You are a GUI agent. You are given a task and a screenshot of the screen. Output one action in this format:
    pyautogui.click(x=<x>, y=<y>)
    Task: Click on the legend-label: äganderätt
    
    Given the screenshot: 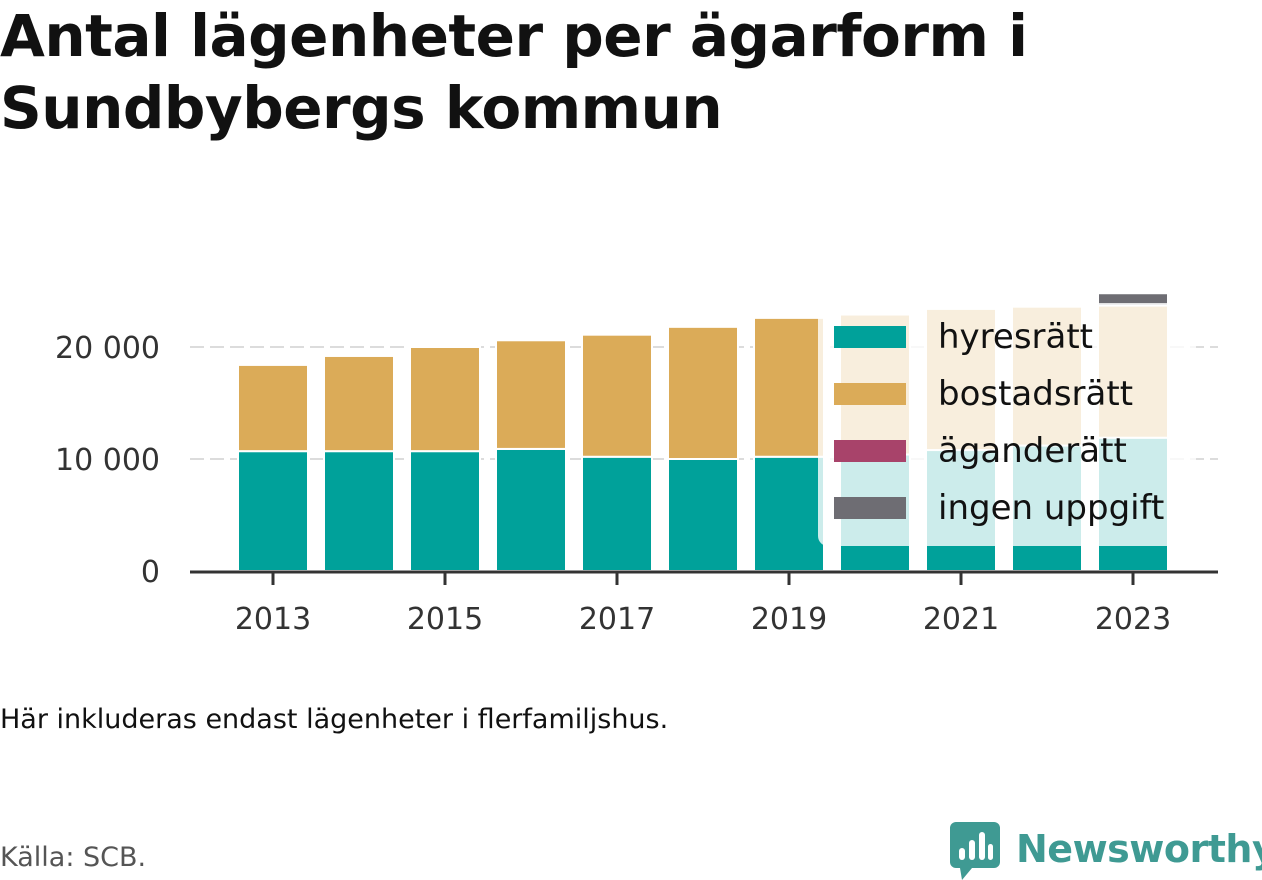 What is the action you would take?
    pyautogui.click(x=1032, y=451)
    